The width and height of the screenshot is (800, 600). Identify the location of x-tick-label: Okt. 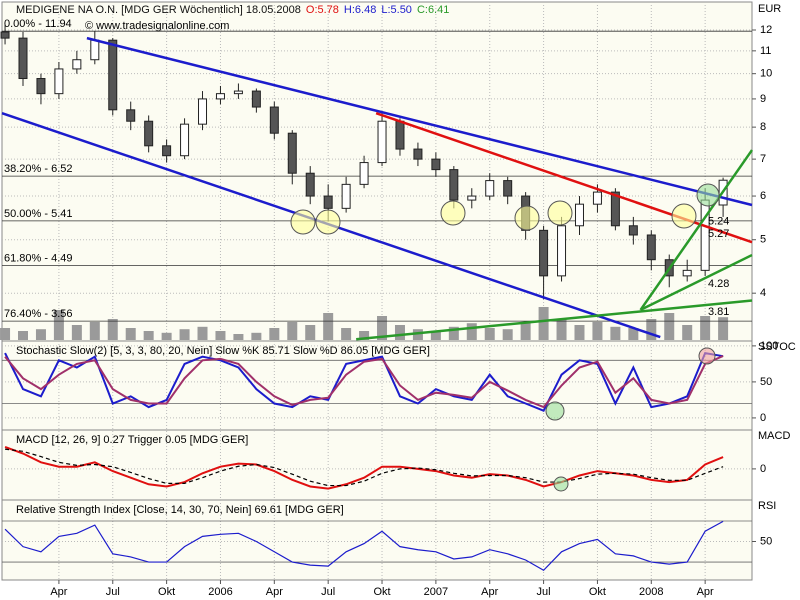
(597, 592).